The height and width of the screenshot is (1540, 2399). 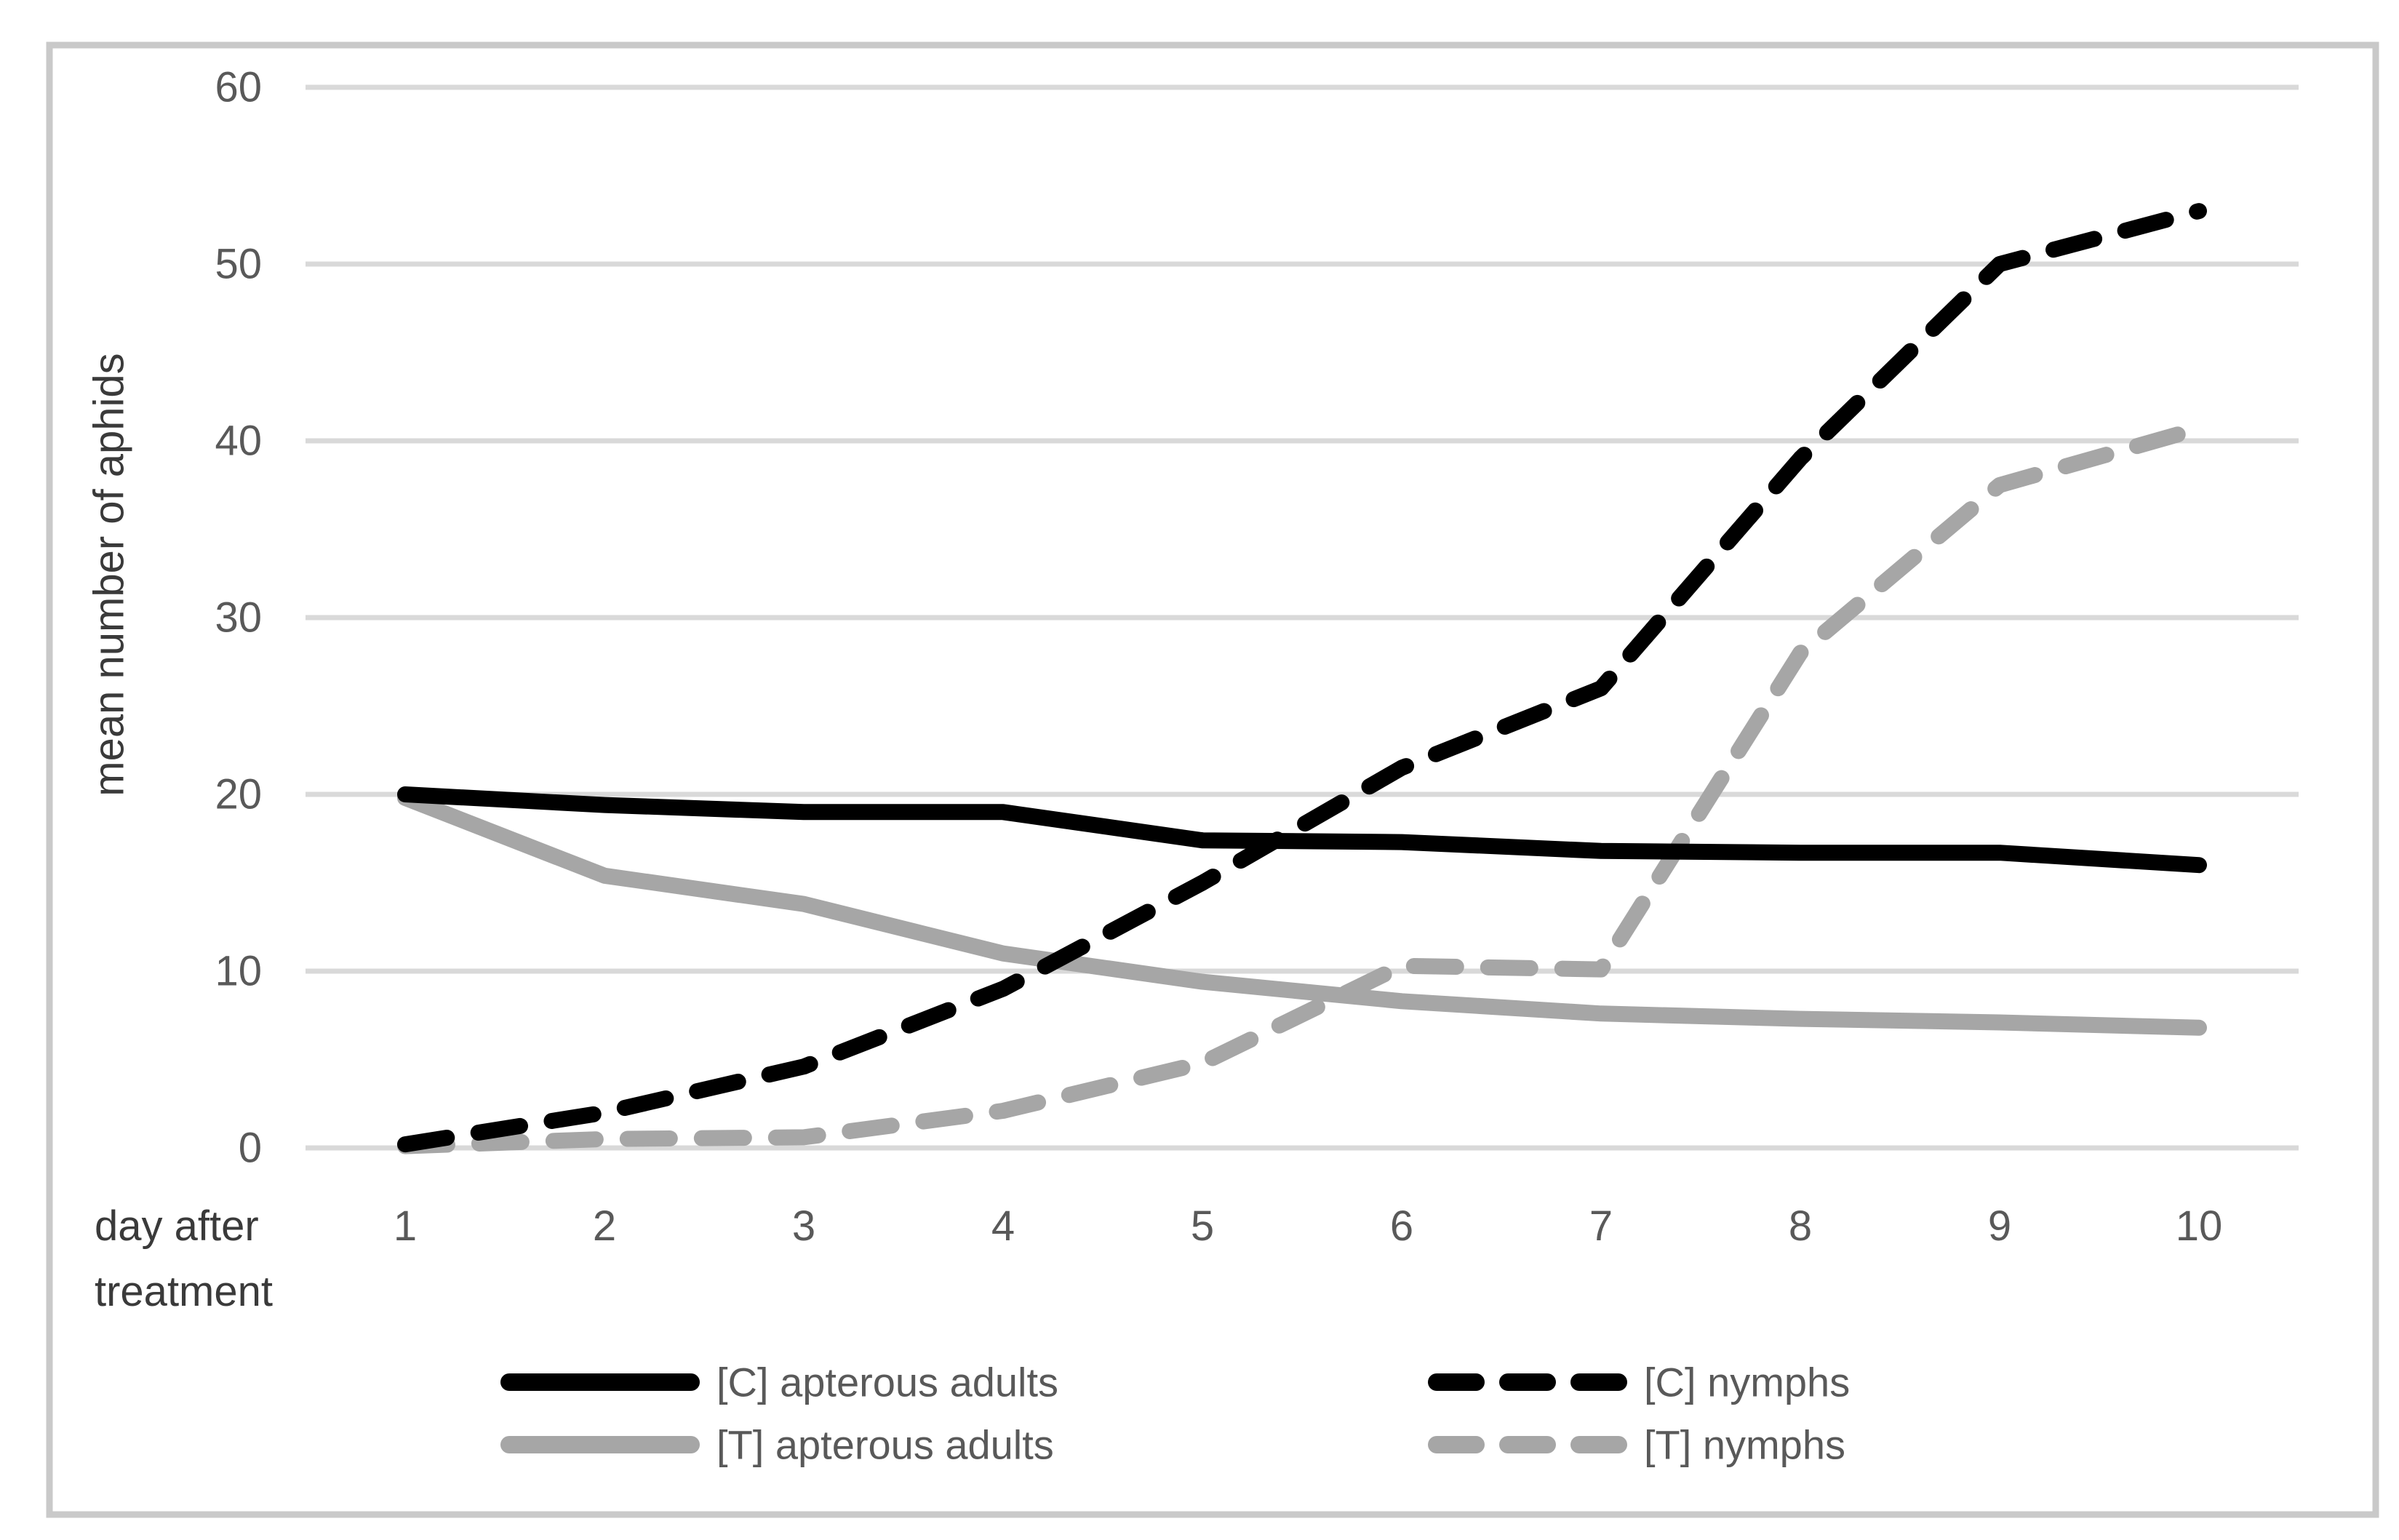 What do you see at coordinates (405, 1226) in the screenshot?
I see `x-tick-label-1: 1` at bounding box center [405, 1226].